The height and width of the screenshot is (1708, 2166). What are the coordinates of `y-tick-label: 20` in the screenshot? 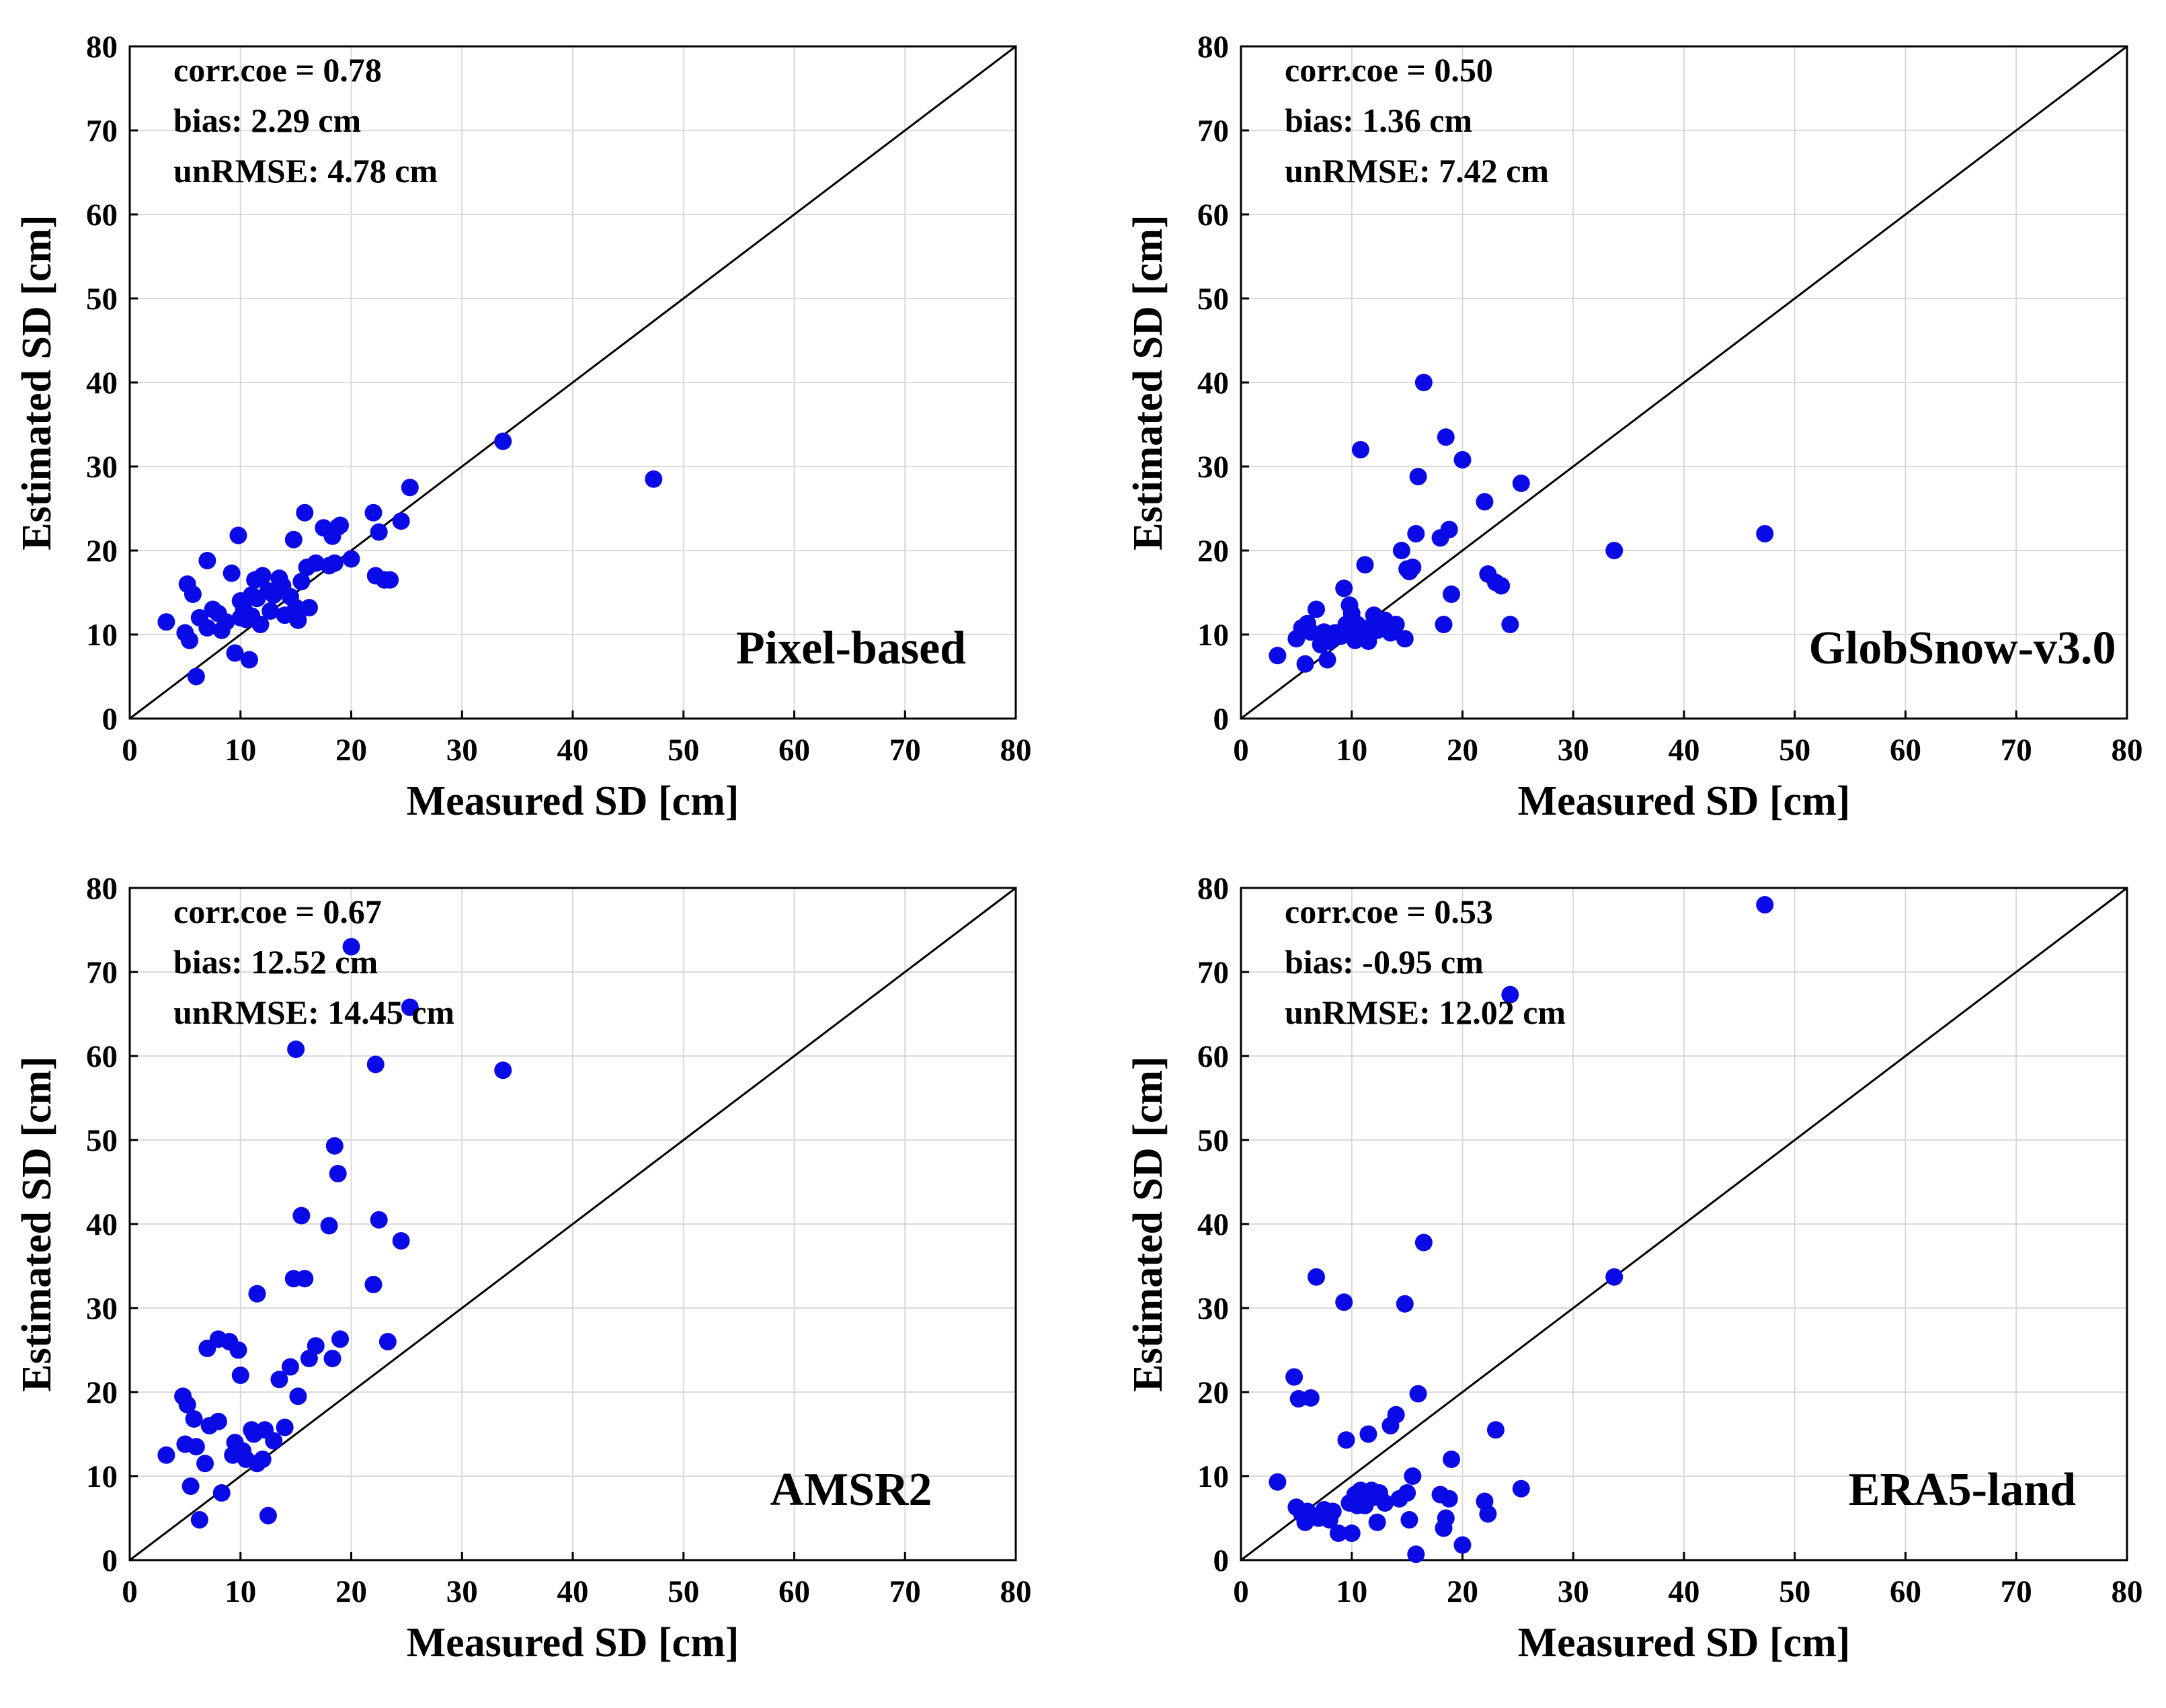 It's located at (102, 1392).